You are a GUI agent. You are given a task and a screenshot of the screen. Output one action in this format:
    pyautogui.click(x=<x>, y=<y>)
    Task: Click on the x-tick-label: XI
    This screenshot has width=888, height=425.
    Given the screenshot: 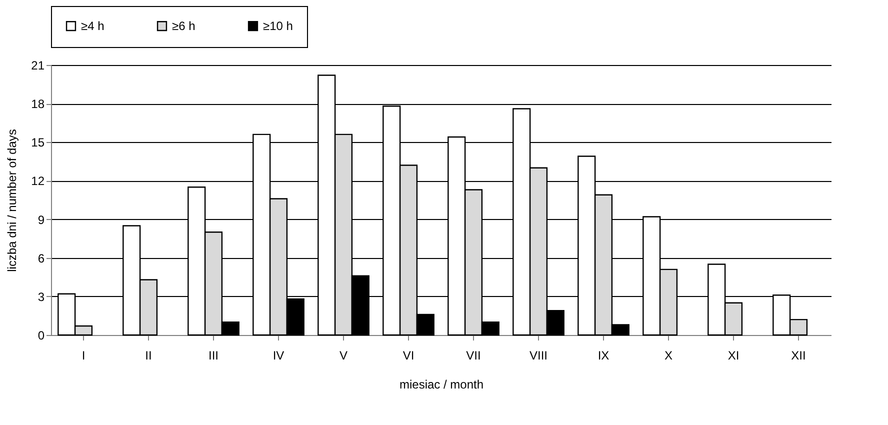 What is the action you would take?
    pyautogui.click(x=734, y=355)
    